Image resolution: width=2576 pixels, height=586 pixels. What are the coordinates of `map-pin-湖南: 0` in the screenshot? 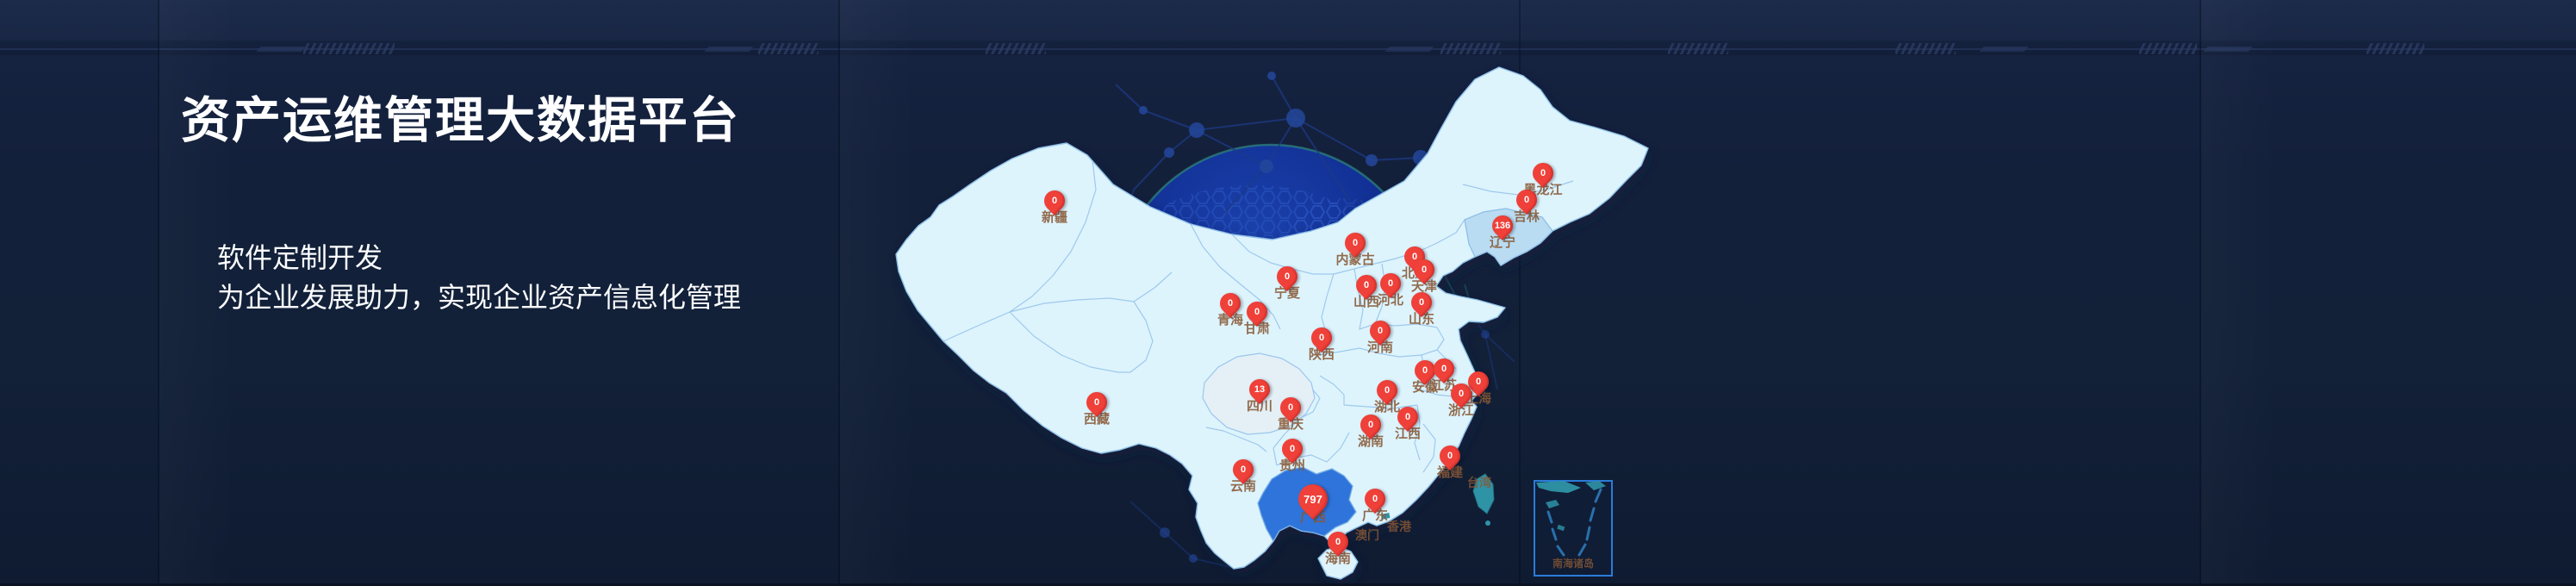 It's located at (1371, 425).